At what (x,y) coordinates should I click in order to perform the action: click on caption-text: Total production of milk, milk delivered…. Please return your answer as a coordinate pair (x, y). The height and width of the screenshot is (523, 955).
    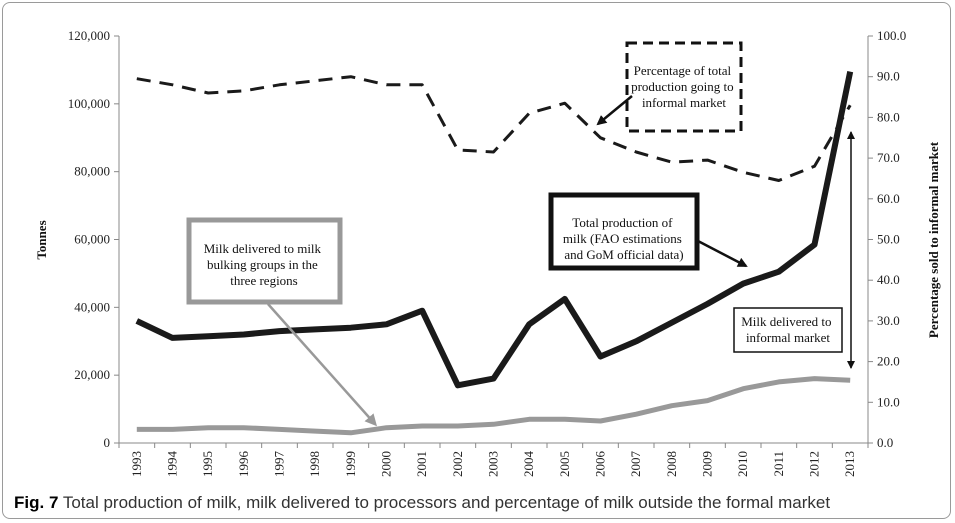
    Looking at the image, I should click on (444, 502).